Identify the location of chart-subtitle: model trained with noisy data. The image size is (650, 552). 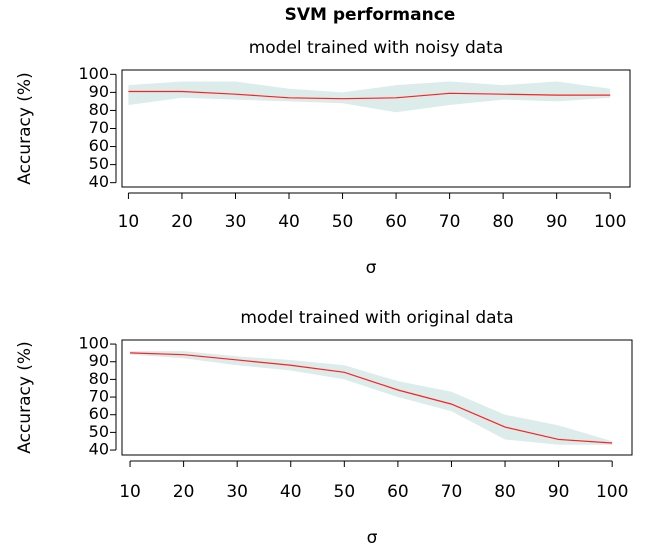
(376, 48).